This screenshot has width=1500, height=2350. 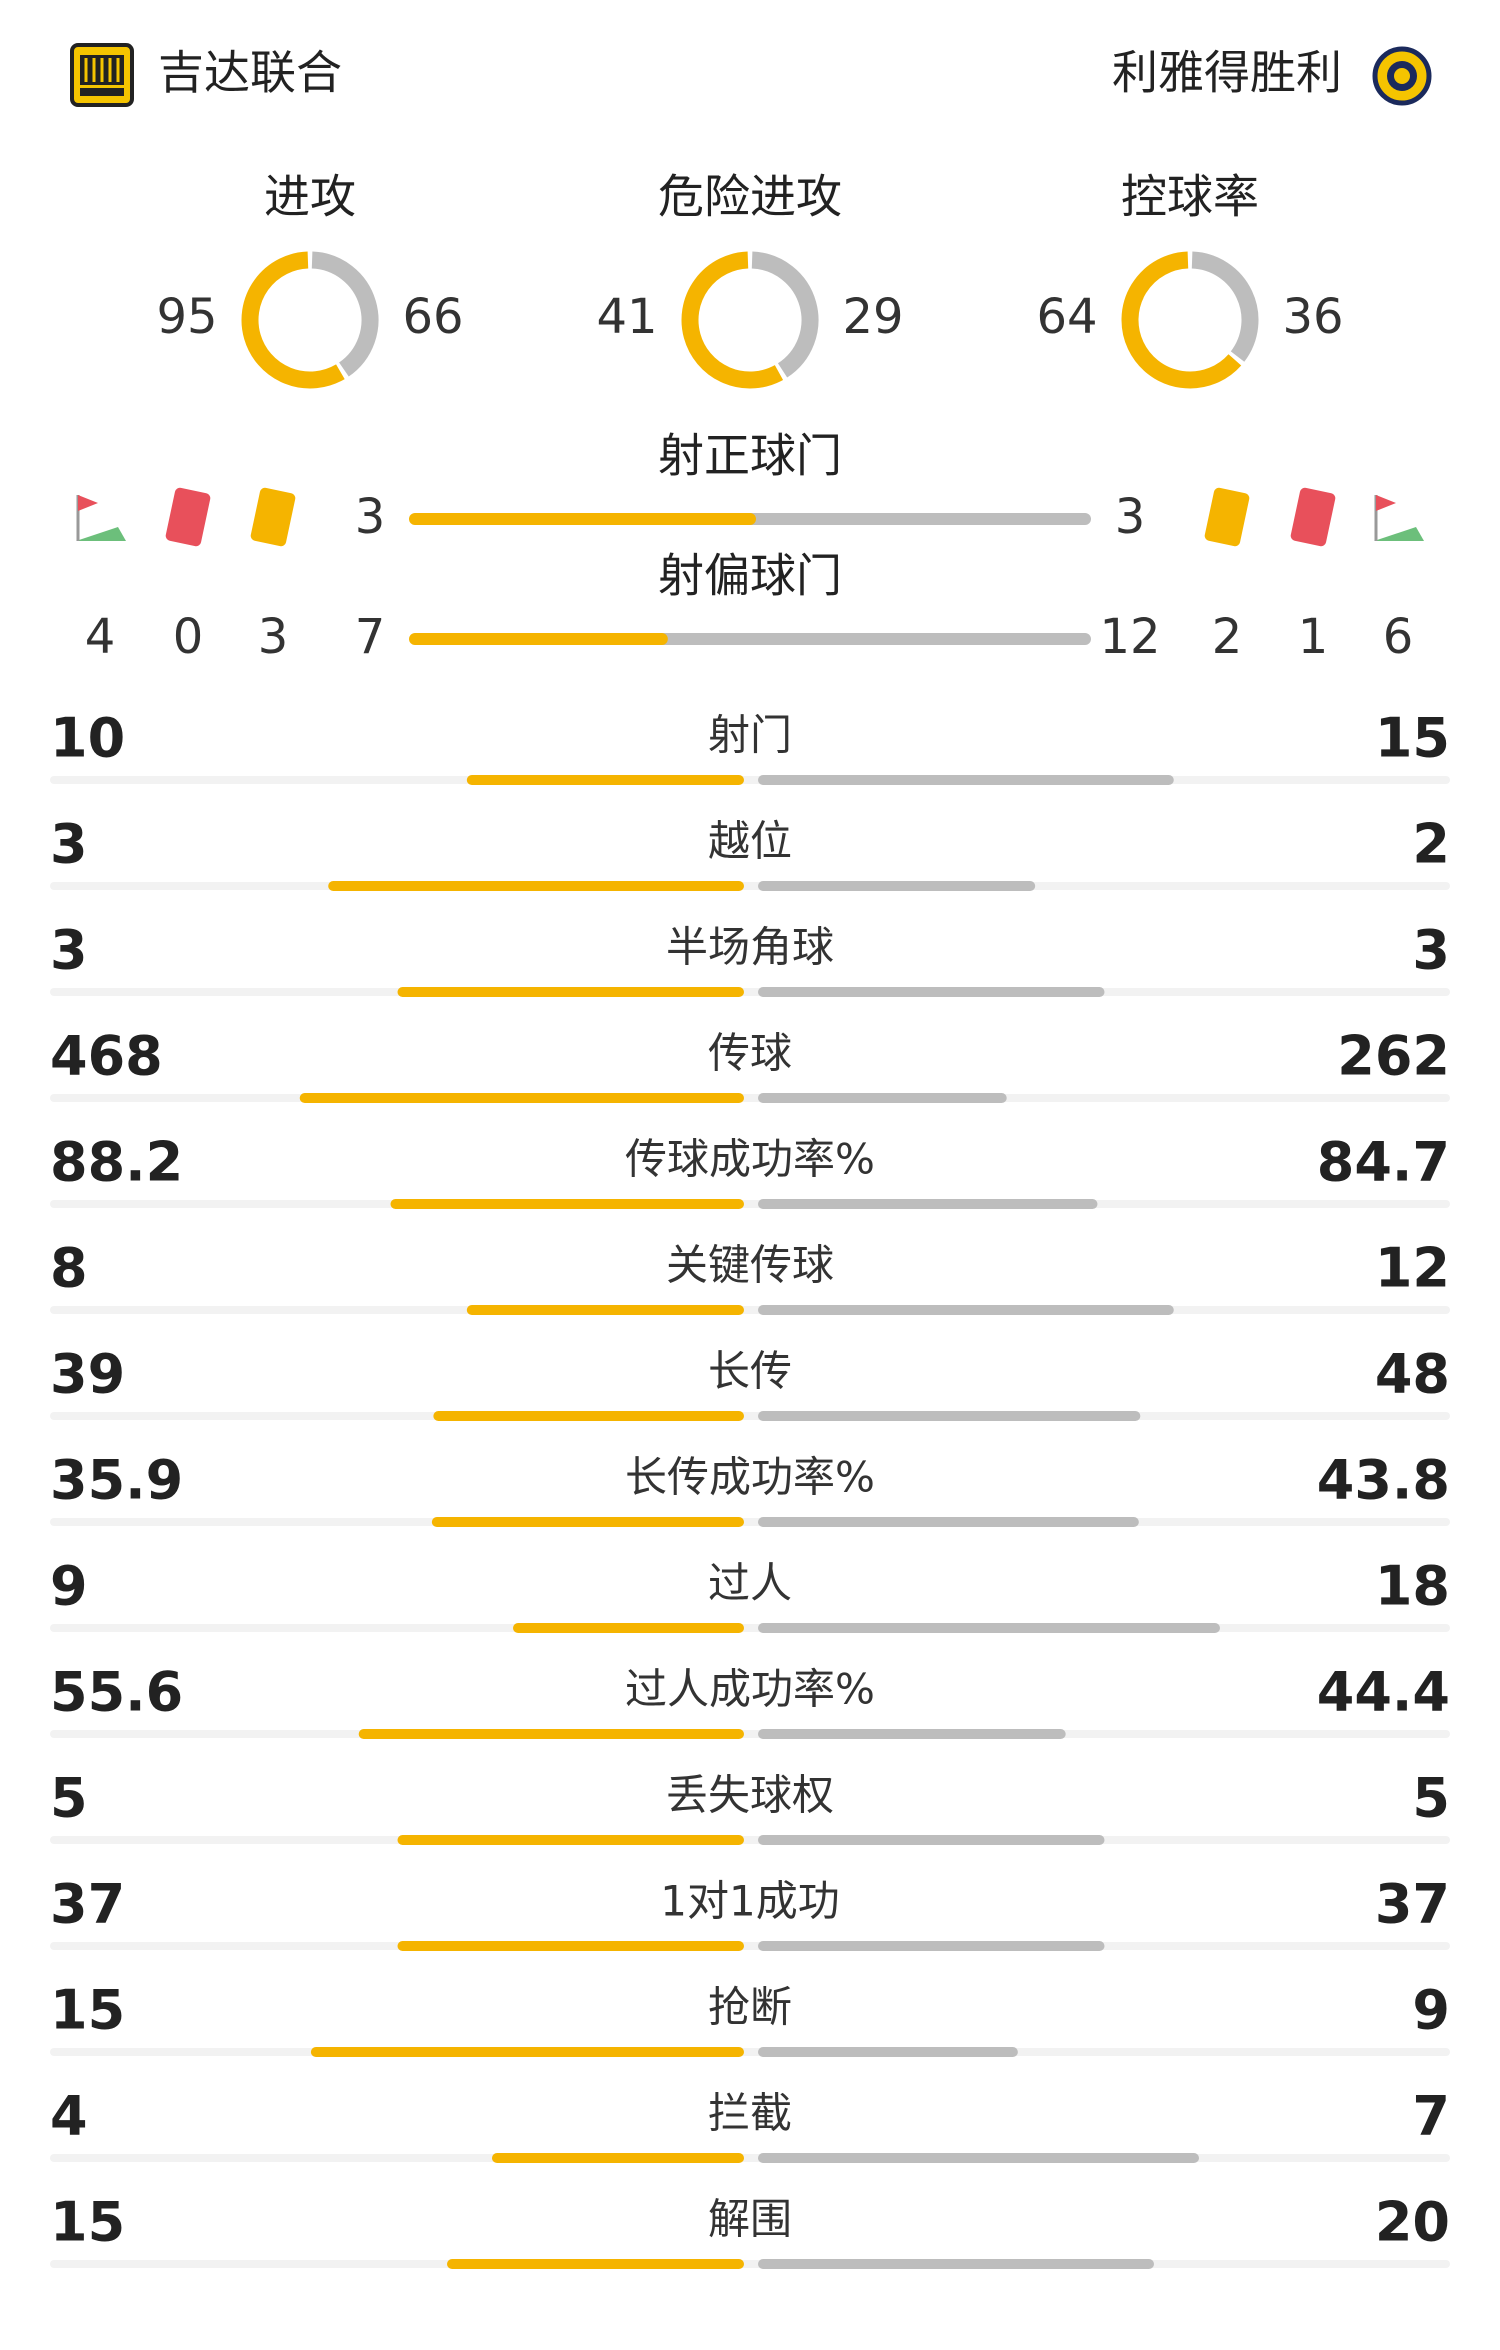 What do you see at coordinates (370, 637) in the screenshot?
I see `shots-home-value: 7` at bounding box center [370, 637].